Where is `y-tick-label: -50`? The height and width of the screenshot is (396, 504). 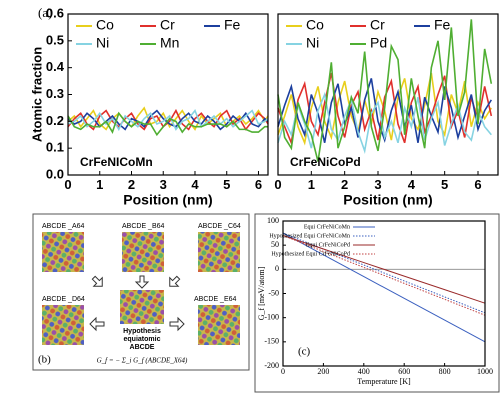
y-tick-label: -50 is located at coordinates (273, 292).